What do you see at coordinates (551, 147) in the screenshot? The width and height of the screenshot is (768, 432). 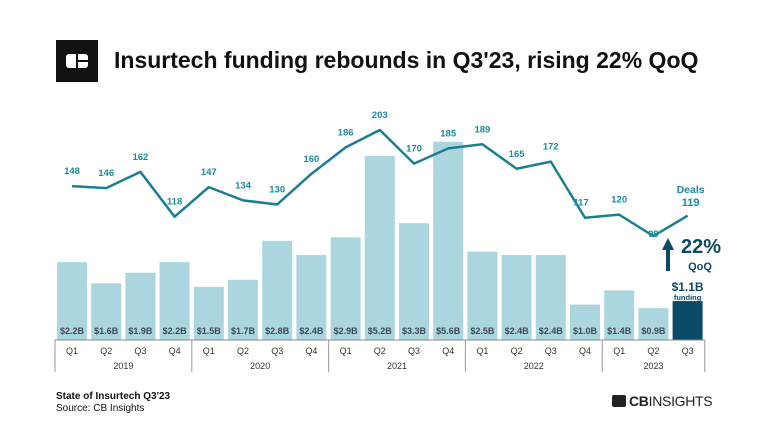 I see `deal-label: 172` at bounding box center [551, 147].